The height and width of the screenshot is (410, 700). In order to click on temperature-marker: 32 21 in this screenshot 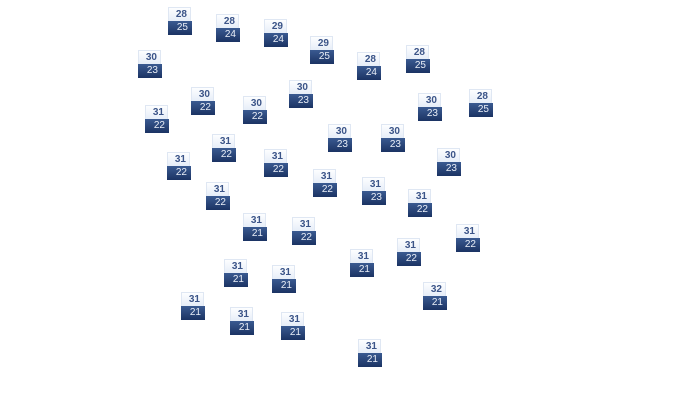, I will do `click(435, 296)`.